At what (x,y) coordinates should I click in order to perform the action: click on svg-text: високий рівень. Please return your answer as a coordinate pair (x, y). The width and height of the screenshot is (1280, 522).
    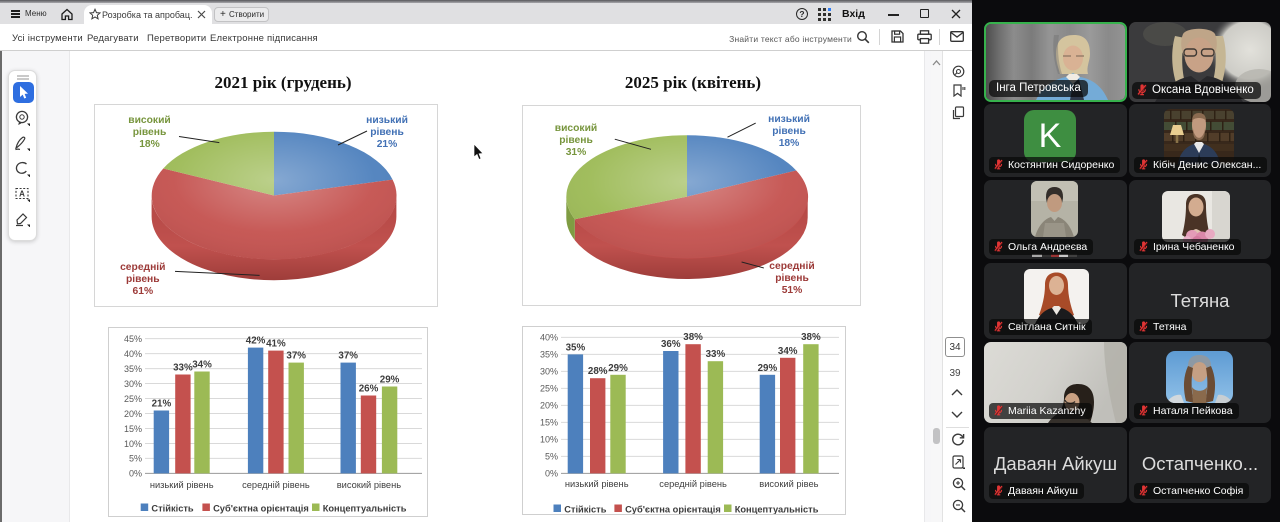
    Looking at the image, I should click on (369, 485).